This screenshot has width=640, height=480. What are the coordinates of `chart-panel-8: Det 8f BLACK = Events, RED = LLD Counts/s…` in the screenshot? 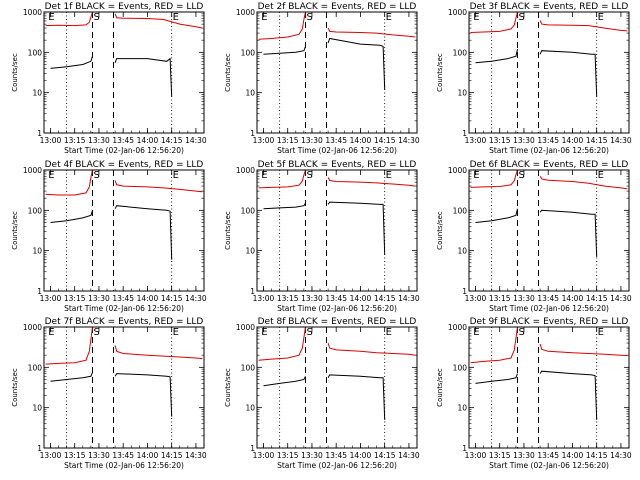 It's located at (322, 393).